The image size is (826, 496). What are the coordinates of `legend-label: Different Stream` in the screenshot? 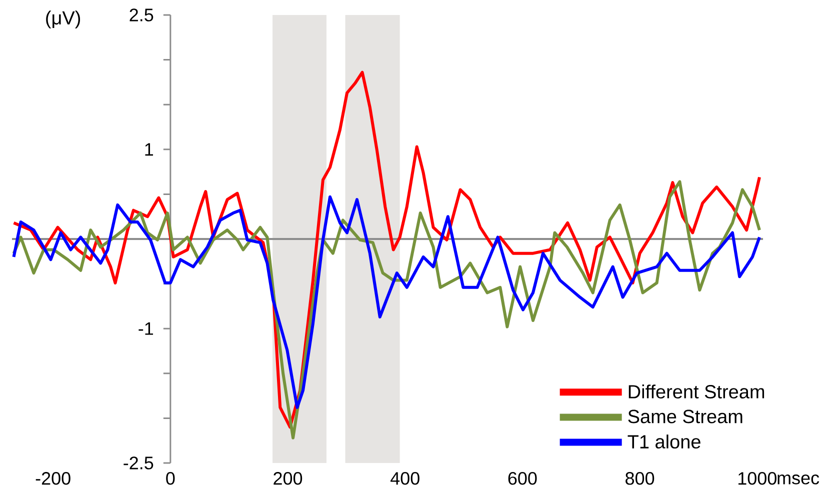 It's located at (696, 391).